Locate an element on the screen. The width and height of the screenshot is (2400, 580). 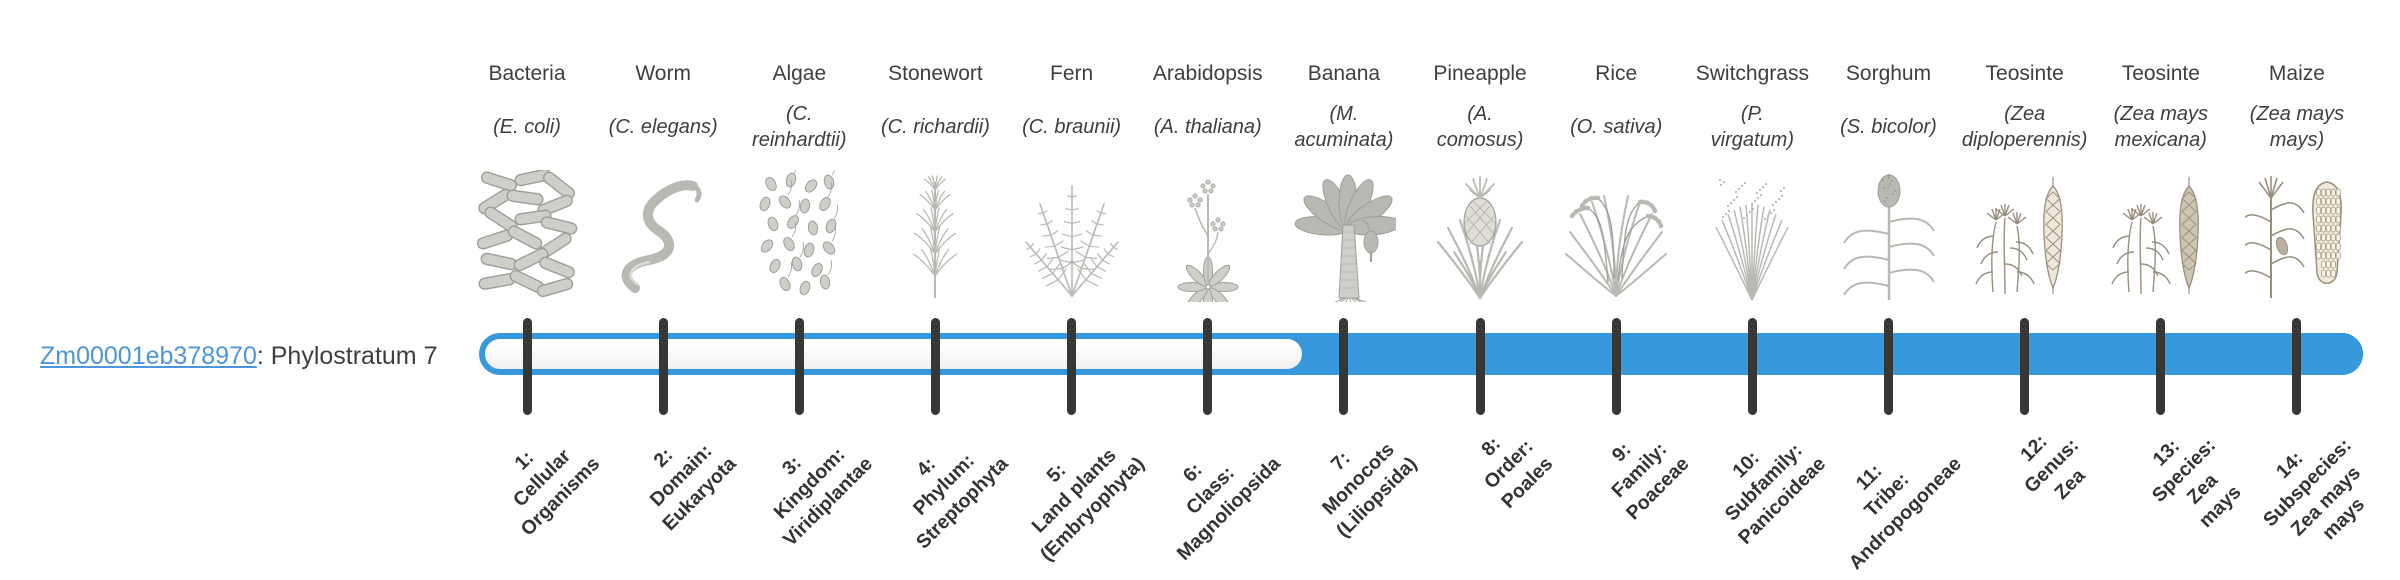
gene-phylostratum-text: : Phylostratum 7 is located at coordinates (347, 356).